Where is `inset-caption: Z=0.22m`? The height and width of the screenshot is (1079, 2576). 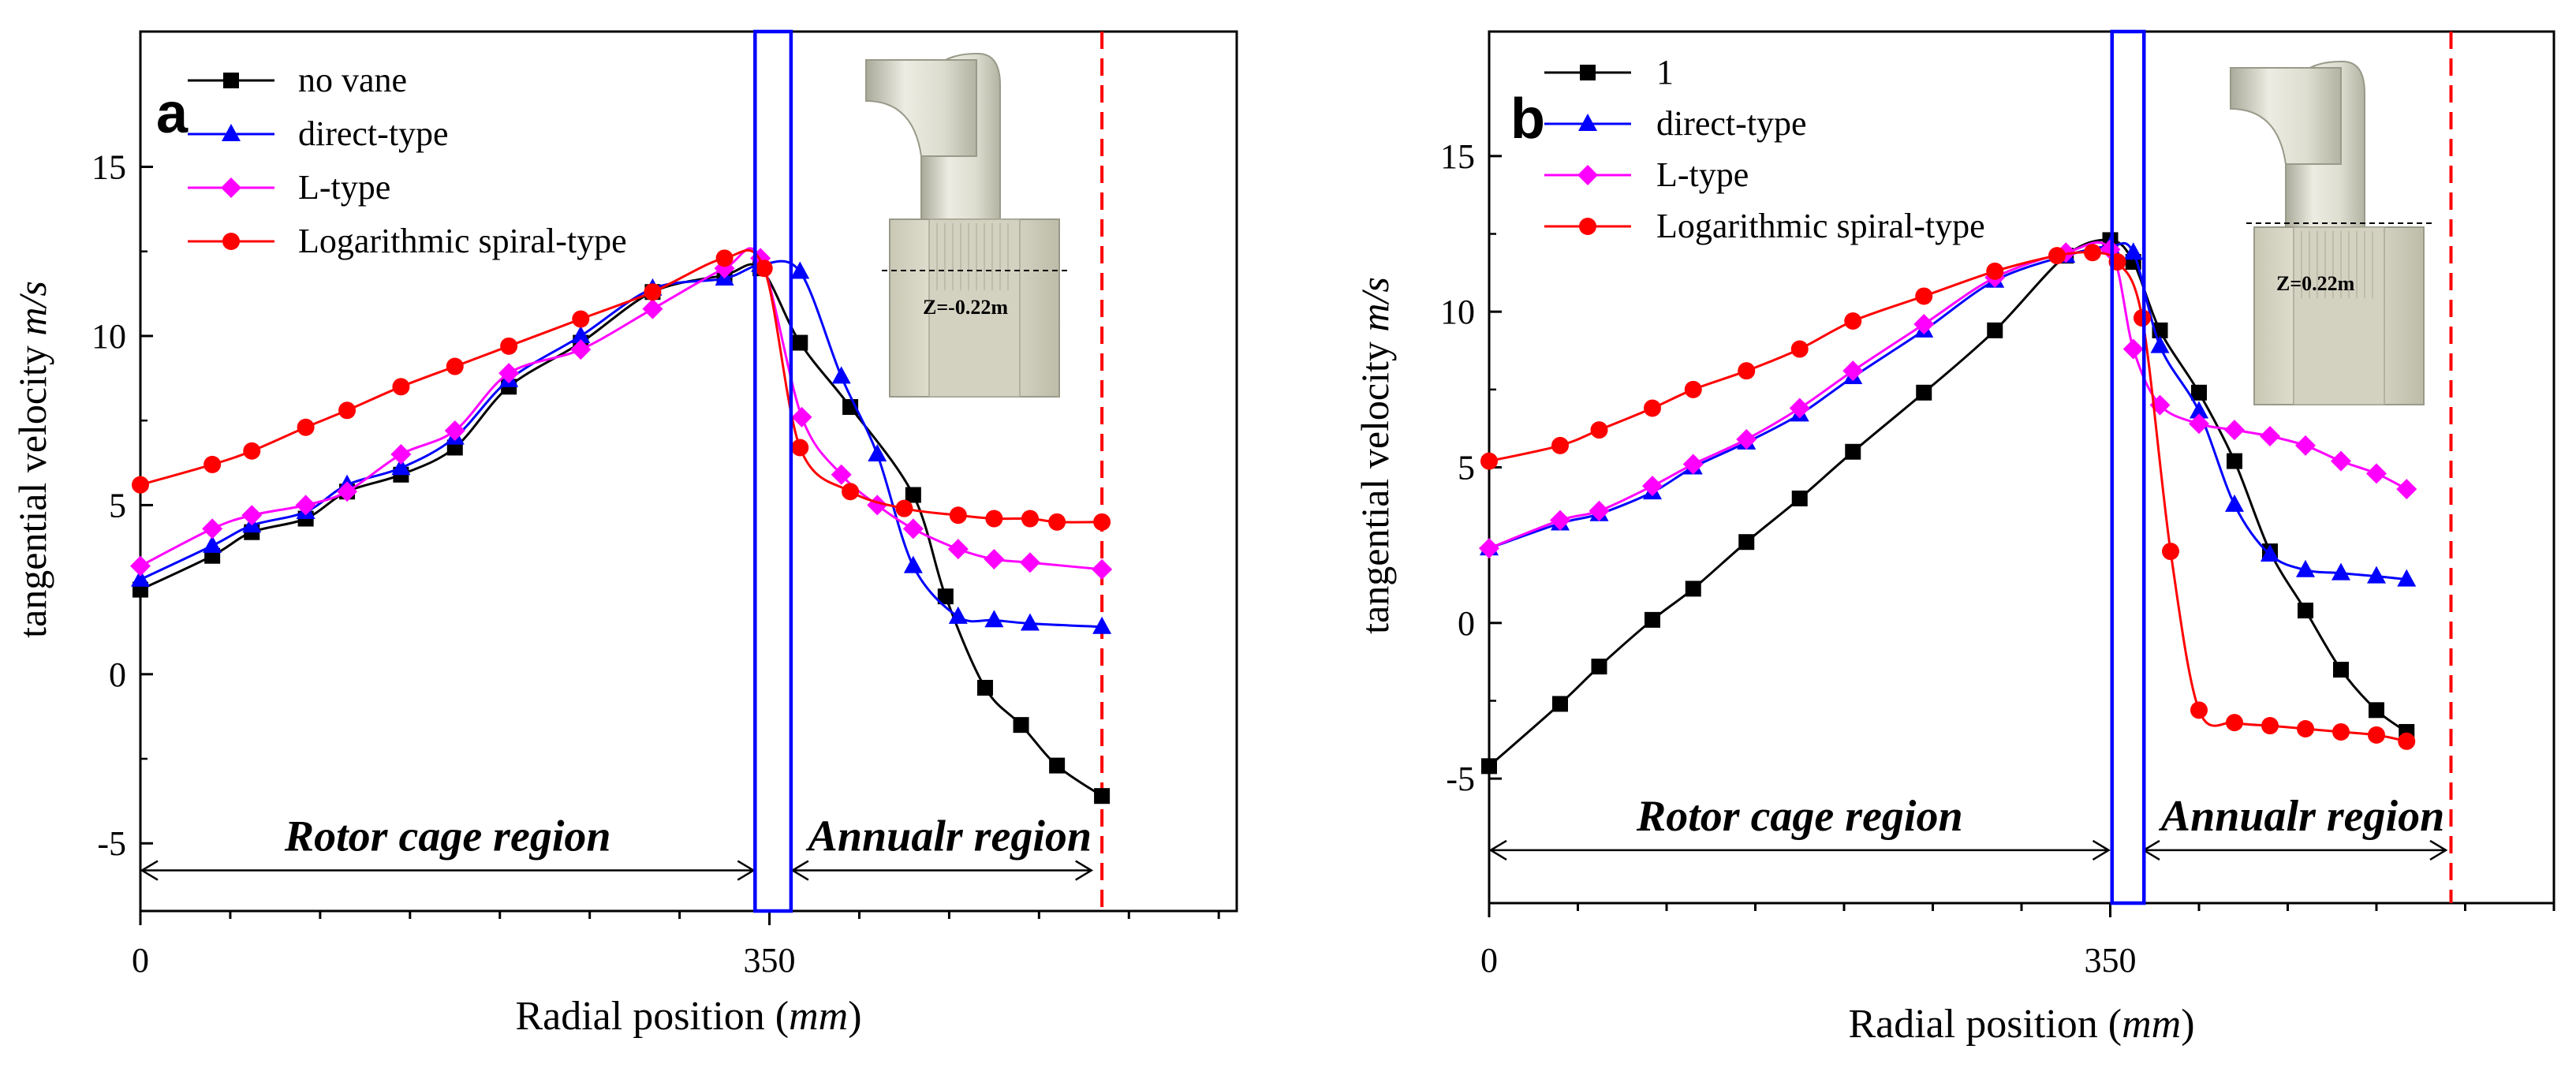 inset-caption: Z=0.22m is located at coordinates (2315, 283).